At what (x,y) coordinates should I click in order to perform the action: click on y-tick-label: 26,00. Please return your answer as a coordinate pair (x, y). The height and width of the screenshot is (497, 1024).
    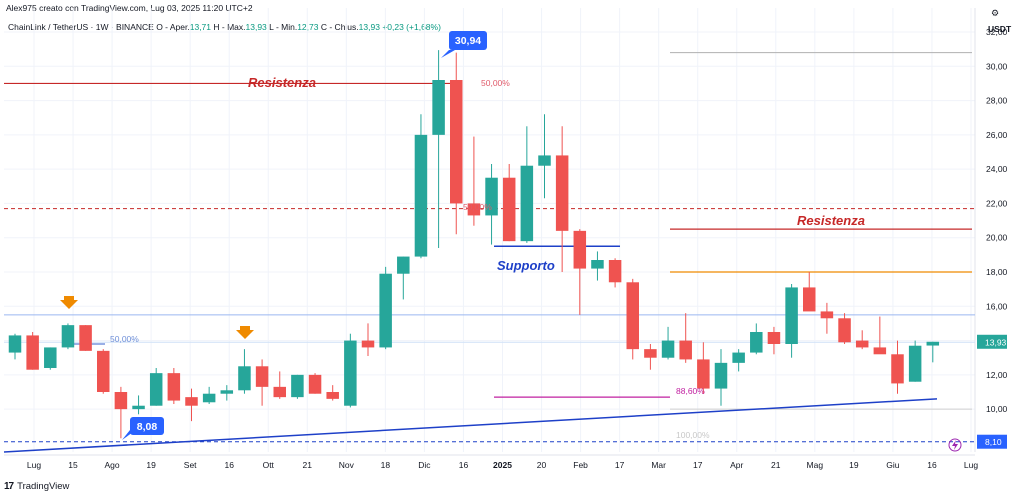
    Looking at the image, I should click on (997, 135).